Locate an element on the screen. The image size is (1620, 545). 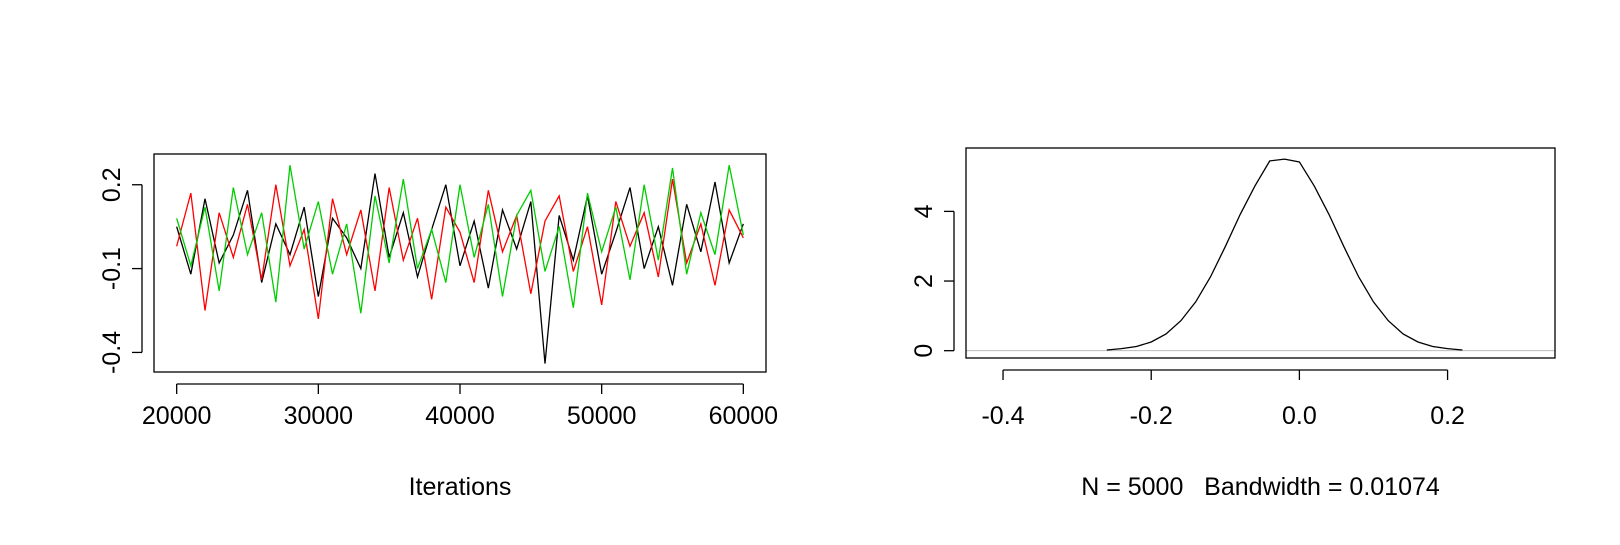
x-tick-label: 30000 is located at coordinates (319, 416).